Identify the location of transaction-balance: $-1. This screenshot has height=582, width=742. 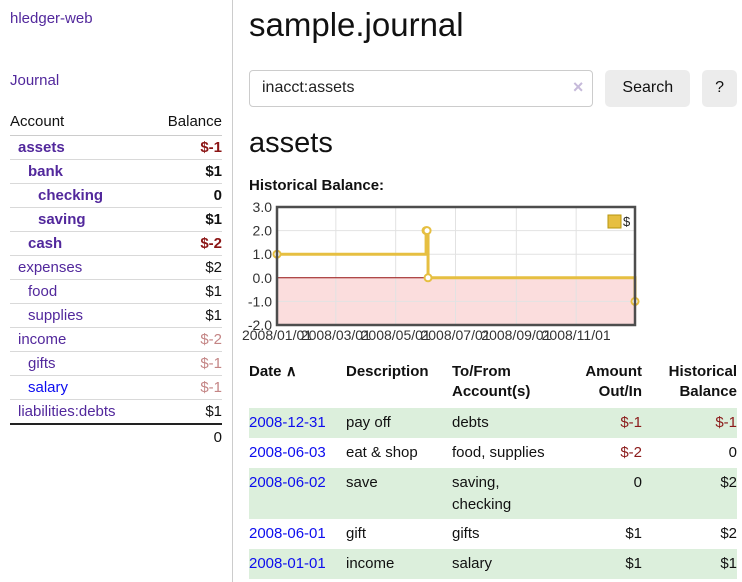
(726, 423).